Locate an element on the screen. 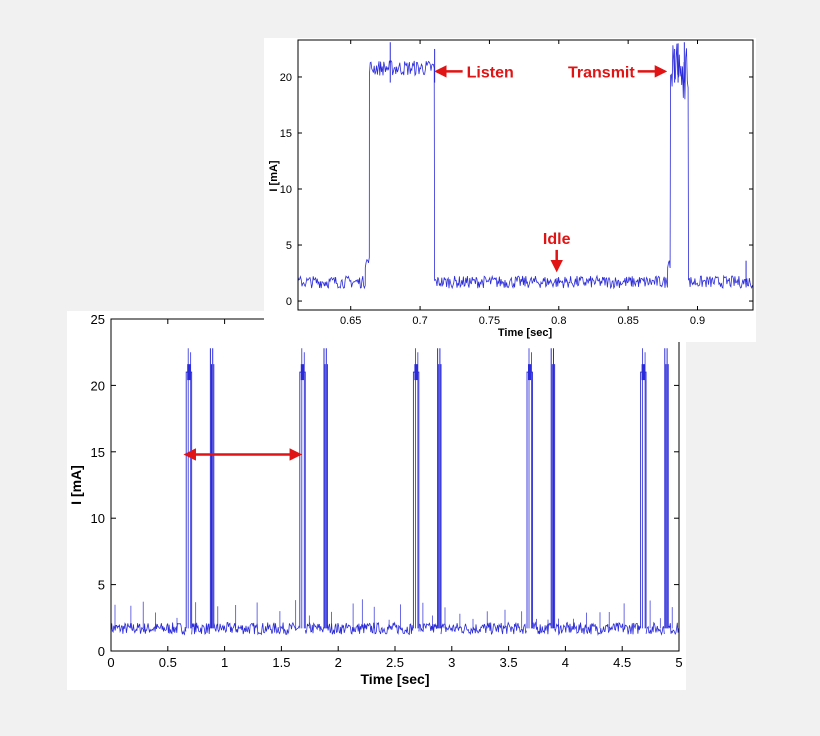 This screenshot has width=820, height=736. listen-annotation: Listen is located at coordinates (474, 72).